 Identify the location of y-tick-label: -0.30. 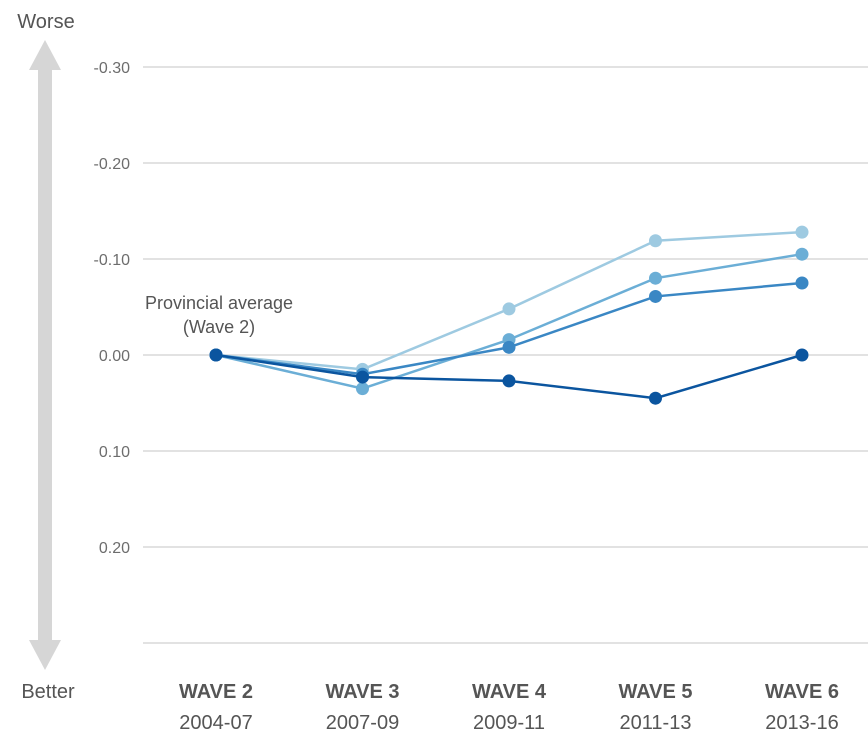
(112, 68).